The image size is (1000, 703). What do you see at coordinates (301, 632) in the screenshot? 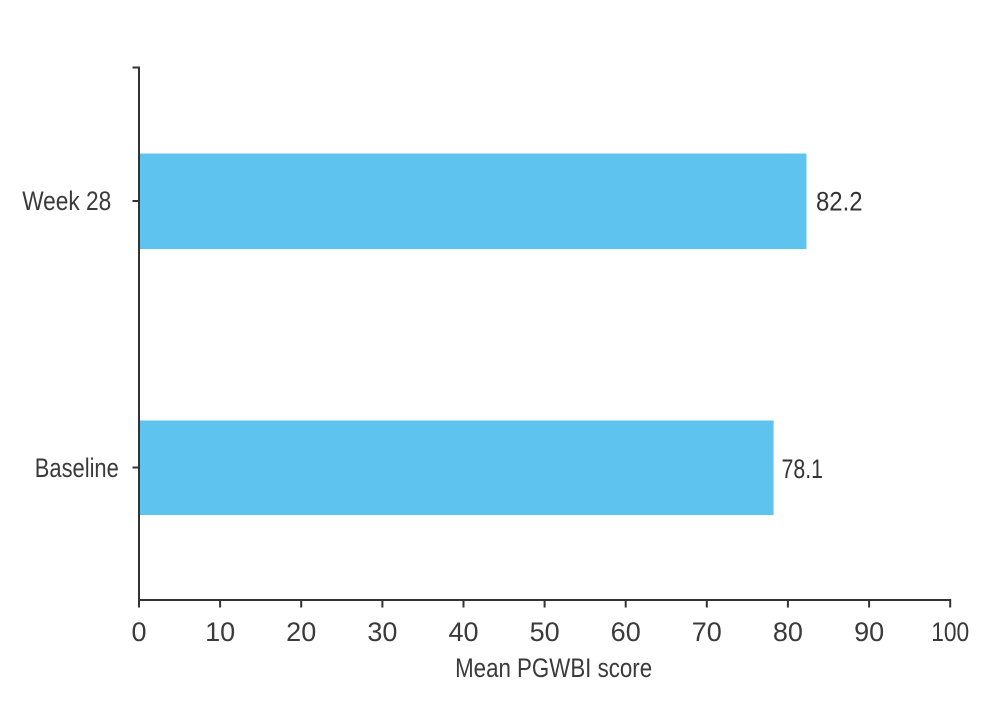
I see `svg-text: 20` at bounding box center [301, 632].